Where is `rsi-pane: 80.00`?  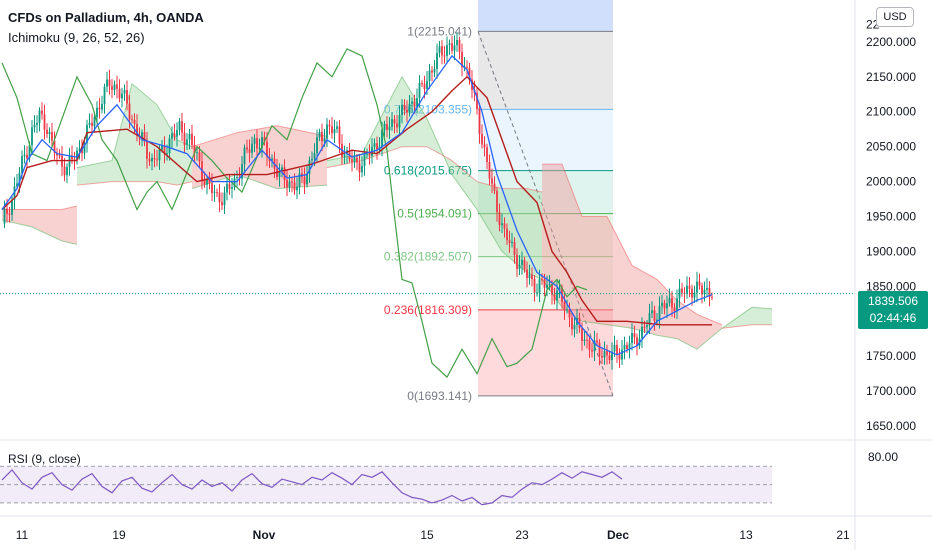
rsi-pane: 80.00 is located at coordinates (449, 478).